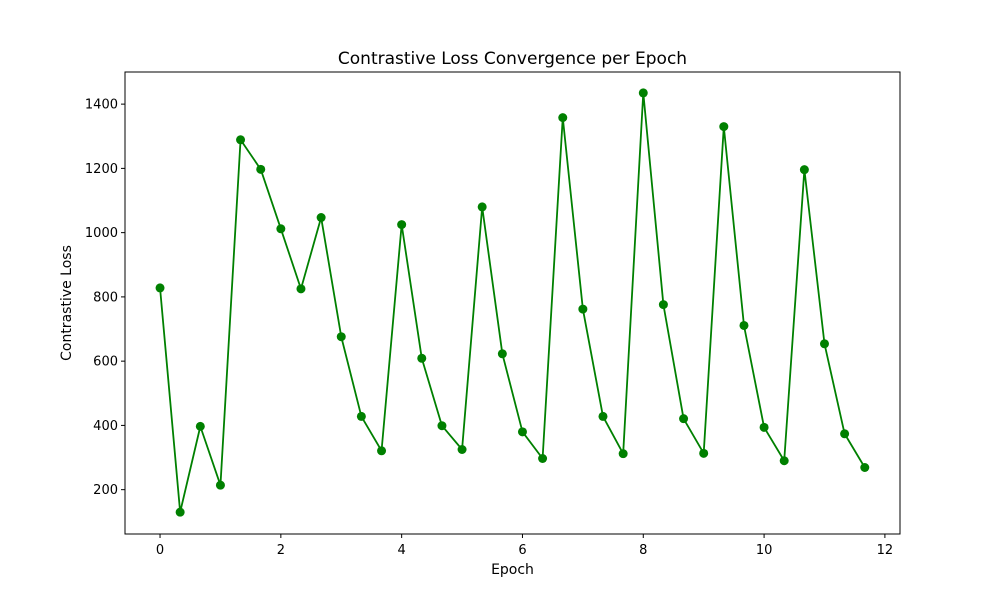  What do you see at coordinates (512, 570) in the screenshot?
I see `x-axis-label: Epoch` at bounding box center [512, 570].